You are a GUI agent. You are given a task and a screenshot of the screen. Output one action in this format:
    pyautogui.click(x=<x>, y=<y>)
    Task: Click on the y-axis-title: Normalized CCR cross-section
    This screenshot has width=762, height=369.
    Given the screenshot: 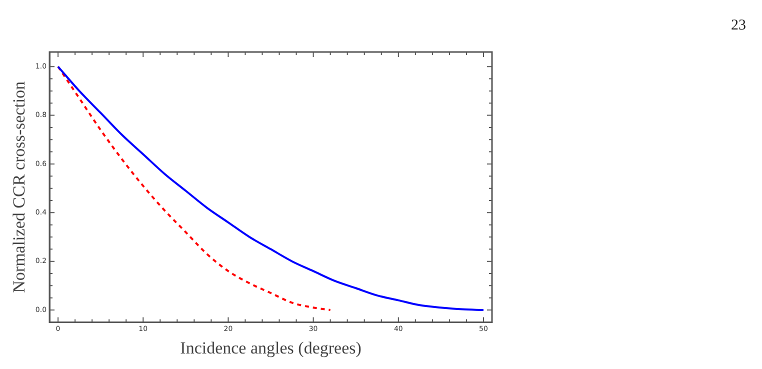 What is the action you would take?
    pyautogui.click(x=19, y=186)
    